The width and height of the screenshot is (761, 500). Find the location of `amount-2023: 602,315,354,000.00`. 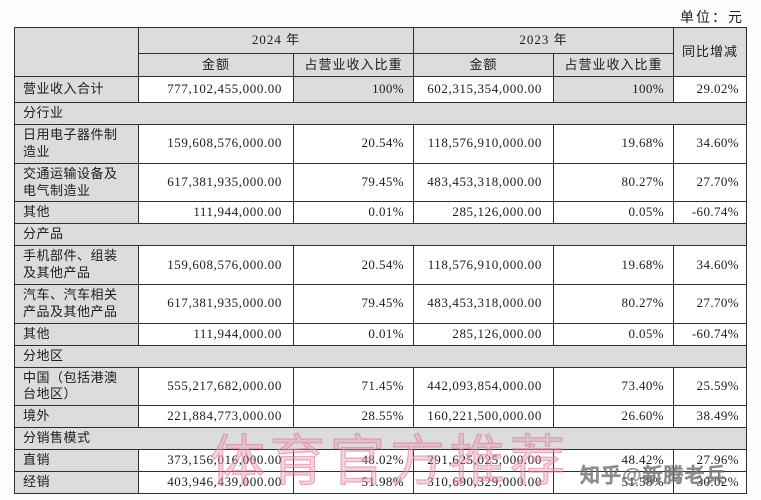

amount-2023: 602,315,354,000.00 is located at coordinates (484, 89).